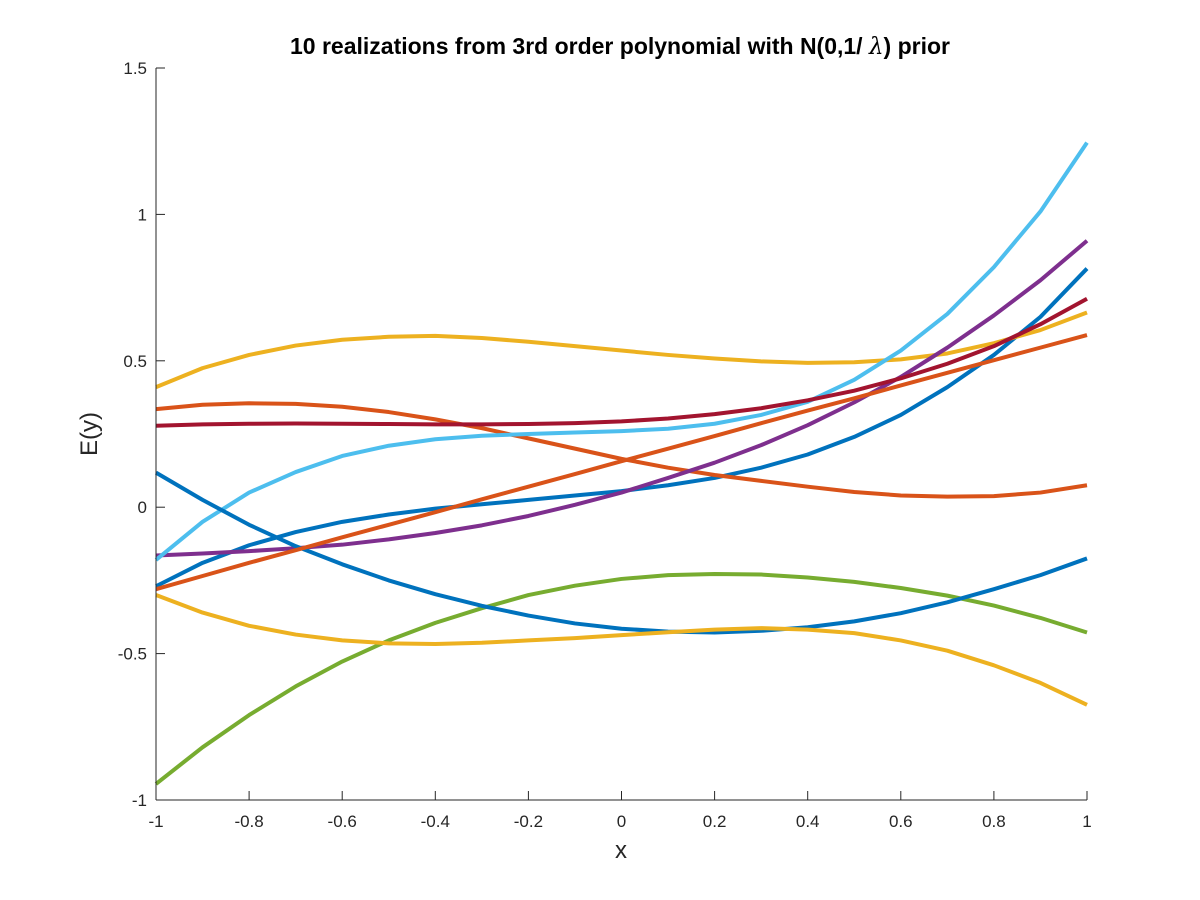 This screenshot has height=900, width=1200. Describe the element at coordinates (621, 821) in the screenshot. I see `x-tick-label: 0` at that location.